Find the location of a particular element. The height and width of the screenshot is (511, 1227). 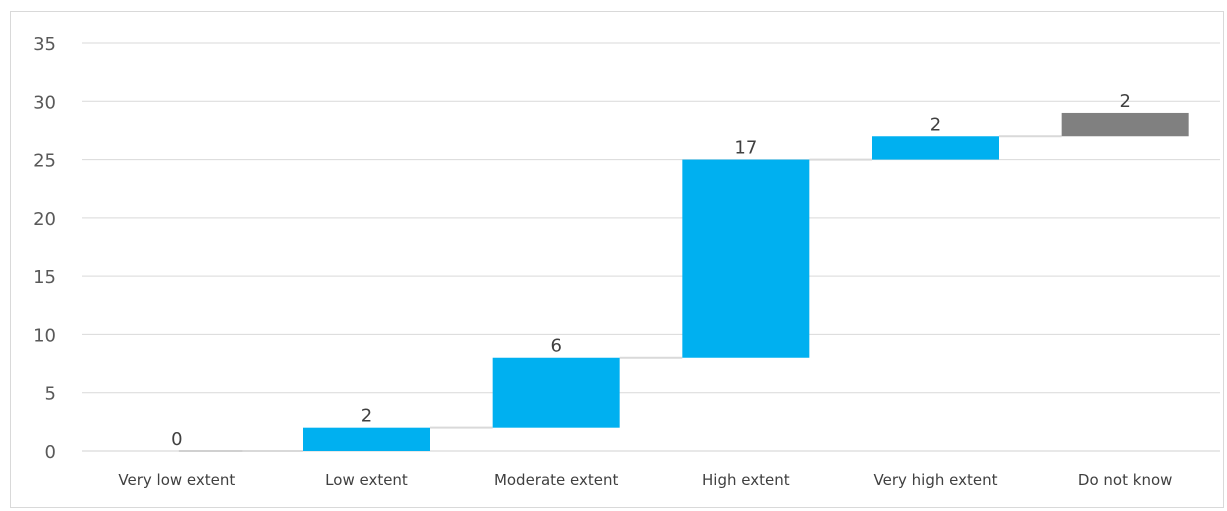

y-tick-label: 5 is located at coordinates (50, 394).